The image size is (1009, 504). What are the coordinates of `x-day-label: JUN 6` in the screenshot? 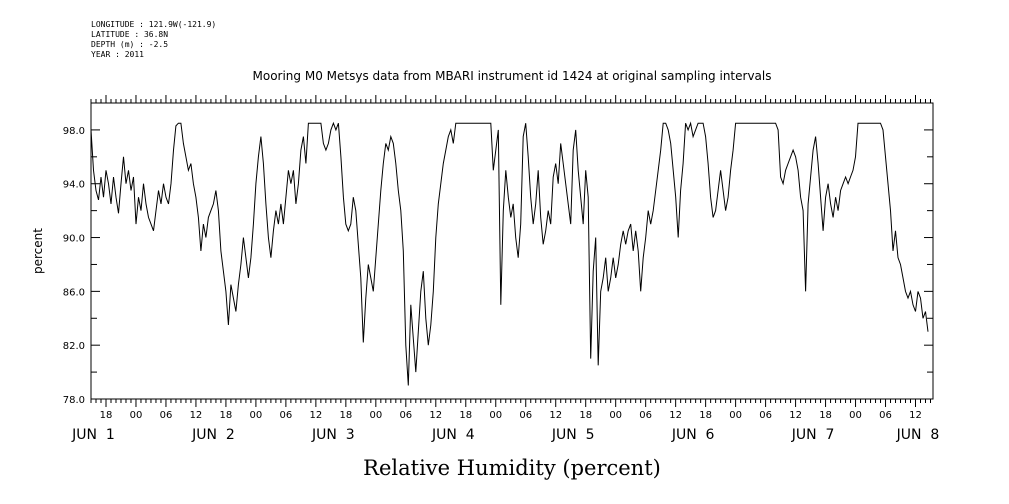 It's located at (693, 435).